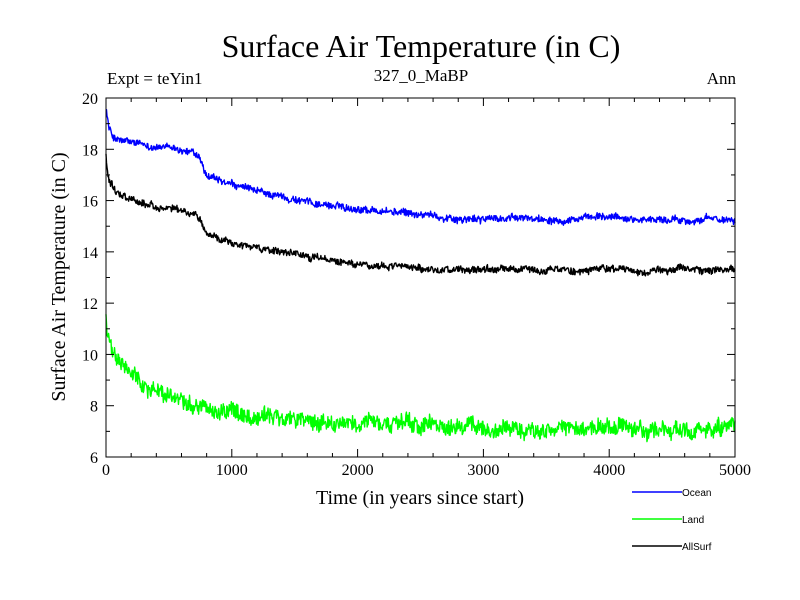  What do you see at coordinates (232, 470) in the screenshot?
I see `x-tick-label: 1000` at bounding box center [232, 470].